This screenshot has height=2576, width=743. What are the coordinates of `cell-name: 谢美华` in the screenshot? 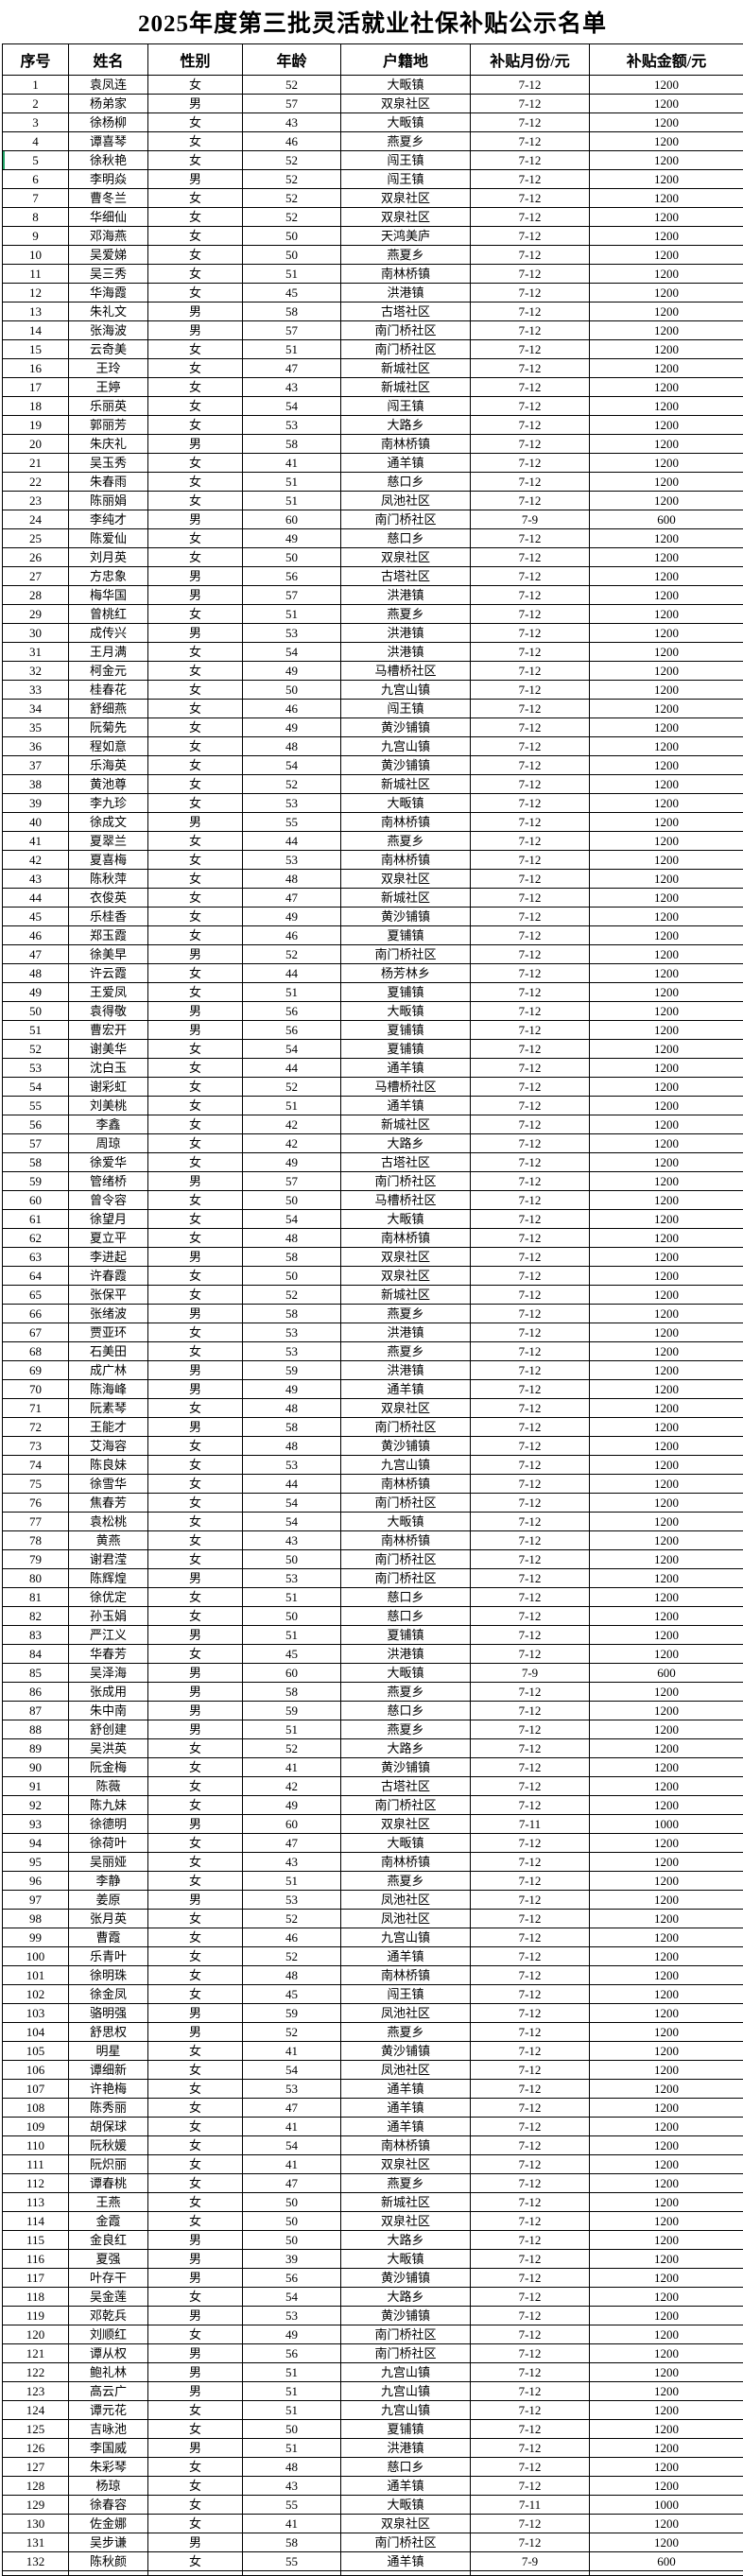 It's located at (108, 1049).